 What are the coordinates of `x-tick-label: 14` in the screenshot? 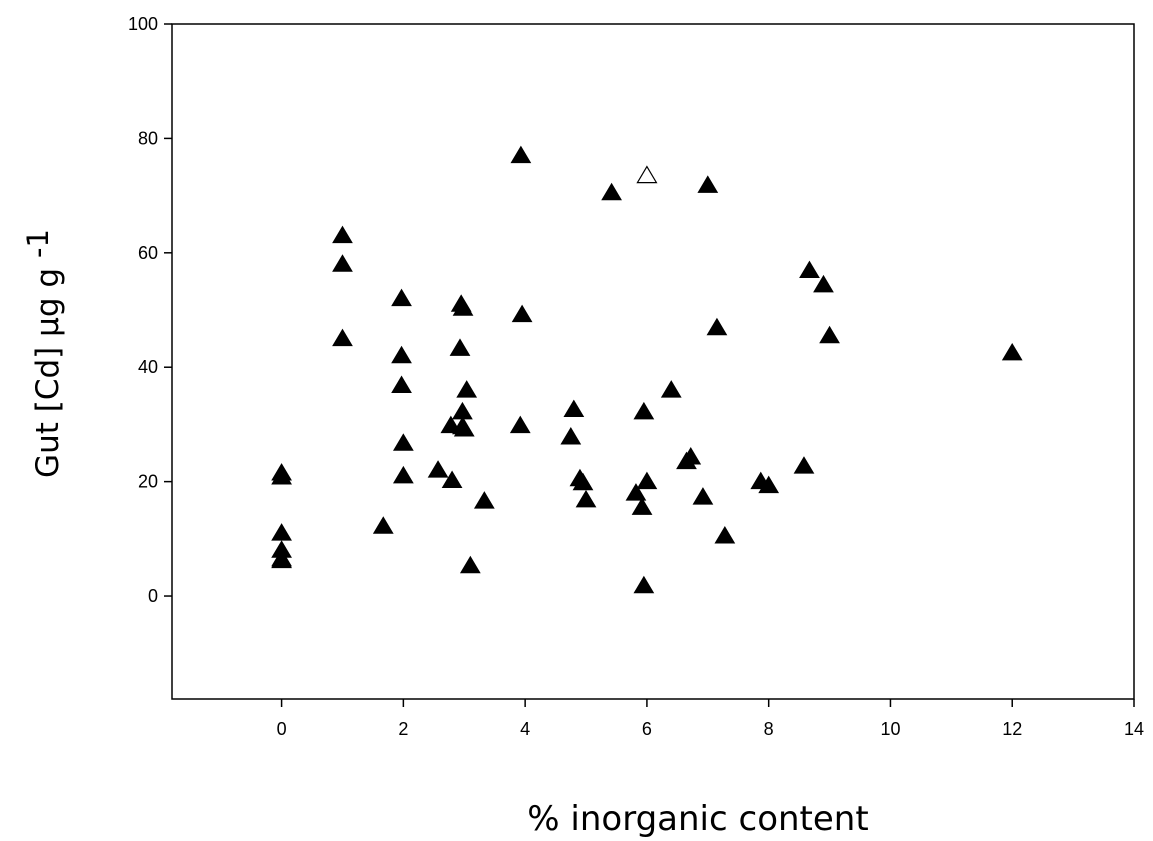 It's located at (1134, 729).